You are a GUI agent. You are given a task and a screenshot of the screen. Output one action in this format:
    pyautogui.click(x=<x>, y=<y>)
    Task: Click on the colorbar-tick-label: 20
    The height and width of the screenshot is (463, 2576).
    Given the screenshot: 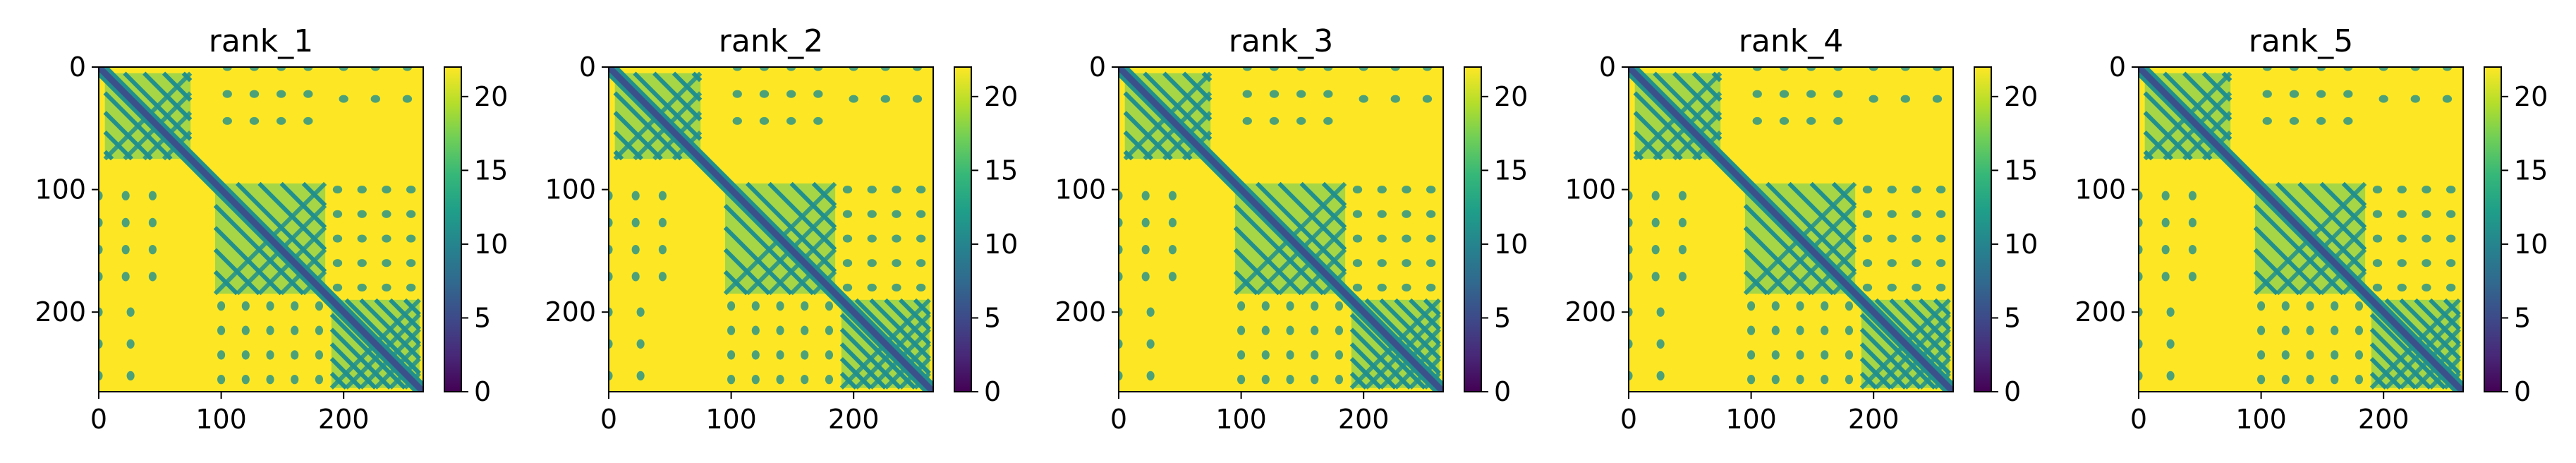 What is the action you would take?
    pyautogui.click(x=2531, y=96)
    